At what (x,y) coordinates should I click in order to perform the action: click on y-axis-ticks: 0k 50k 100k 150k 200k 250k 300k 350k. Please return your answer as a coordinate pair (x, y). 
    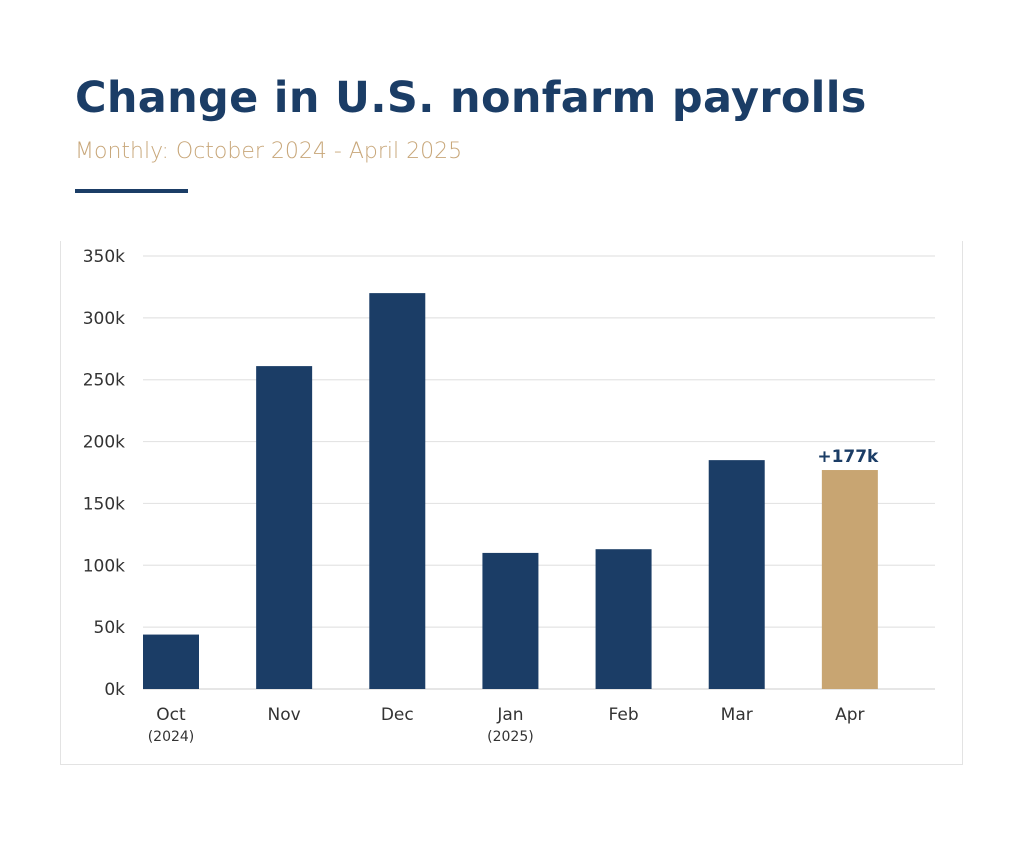
    Looking at the image, I should click on (104, 473).